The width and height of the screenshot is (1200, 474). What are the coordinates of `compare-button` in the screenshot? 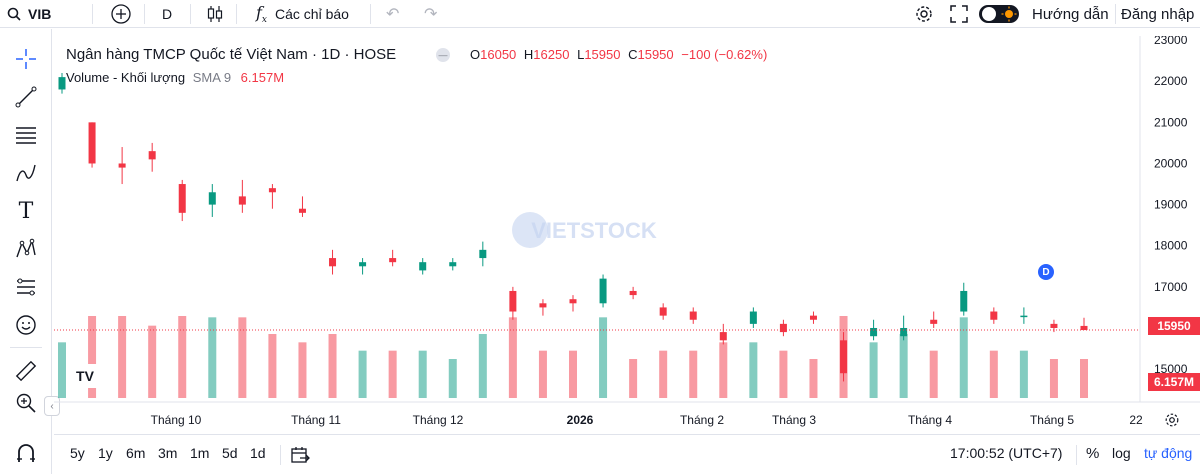 It's located at (121, 14).